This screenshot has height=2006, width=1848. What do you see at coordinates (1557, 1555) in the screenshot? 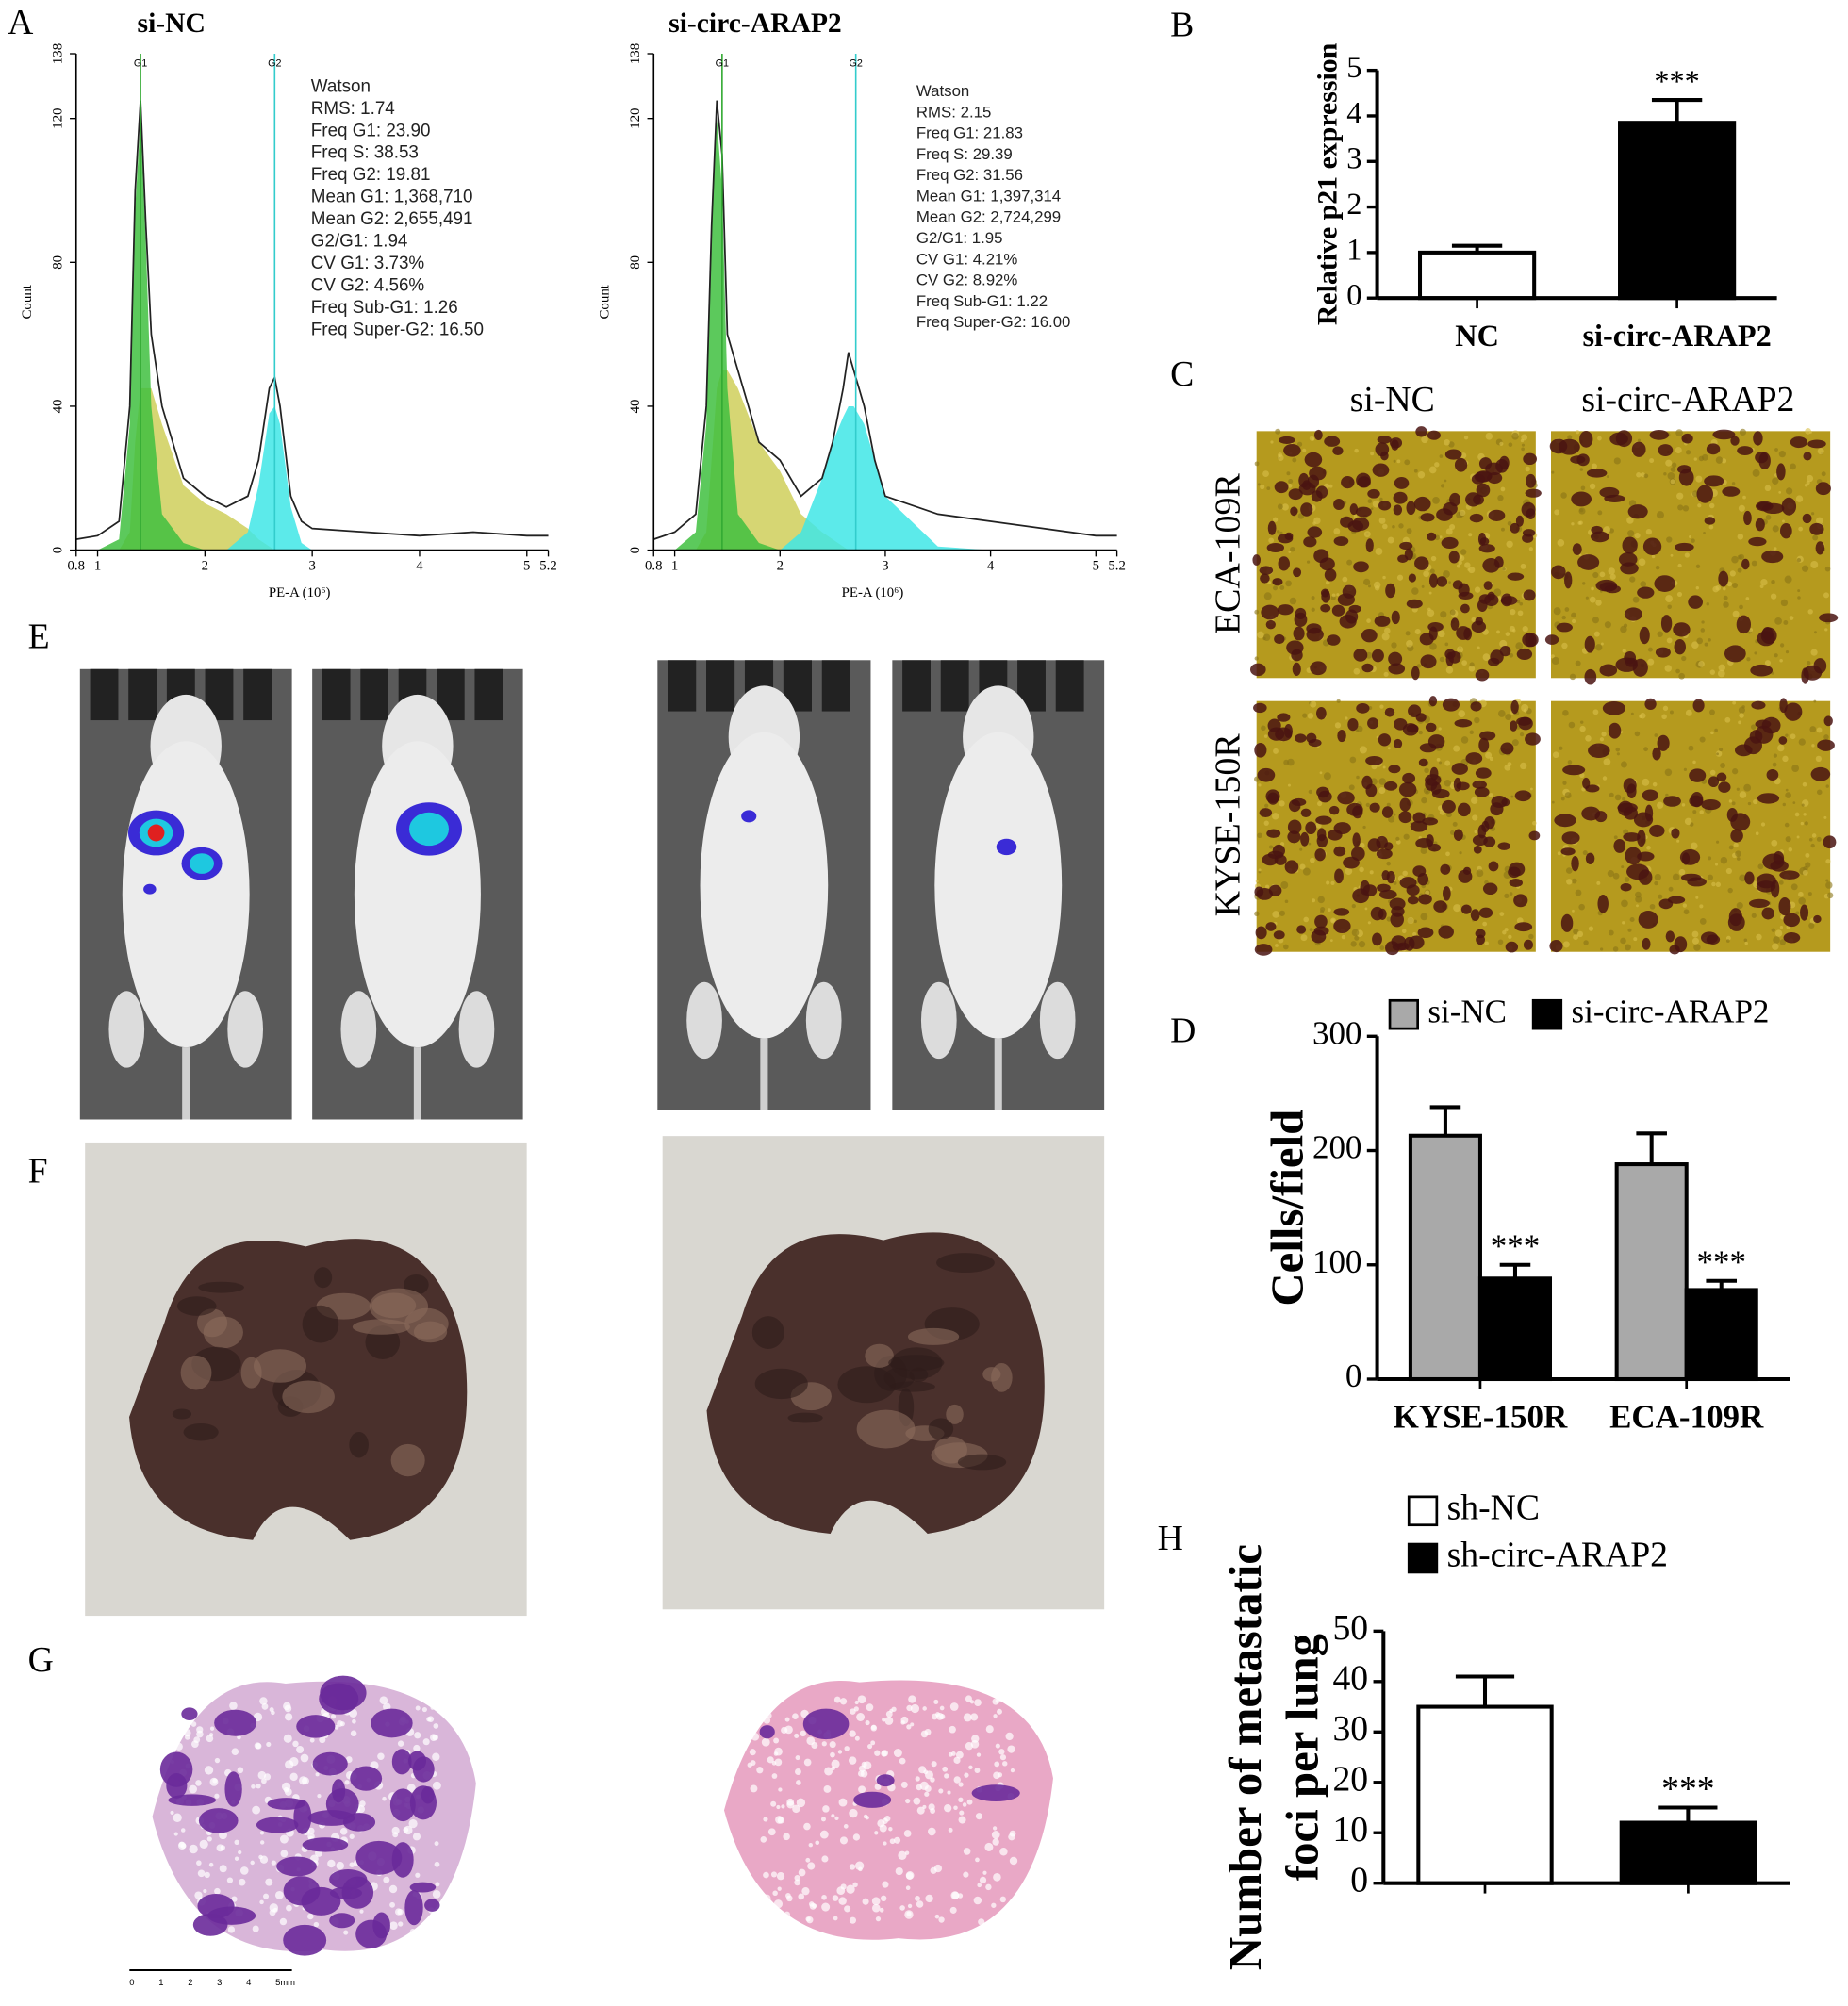
I see `legend-label: sh-circ-ARAP2` at bounding box center [1557, 1555].